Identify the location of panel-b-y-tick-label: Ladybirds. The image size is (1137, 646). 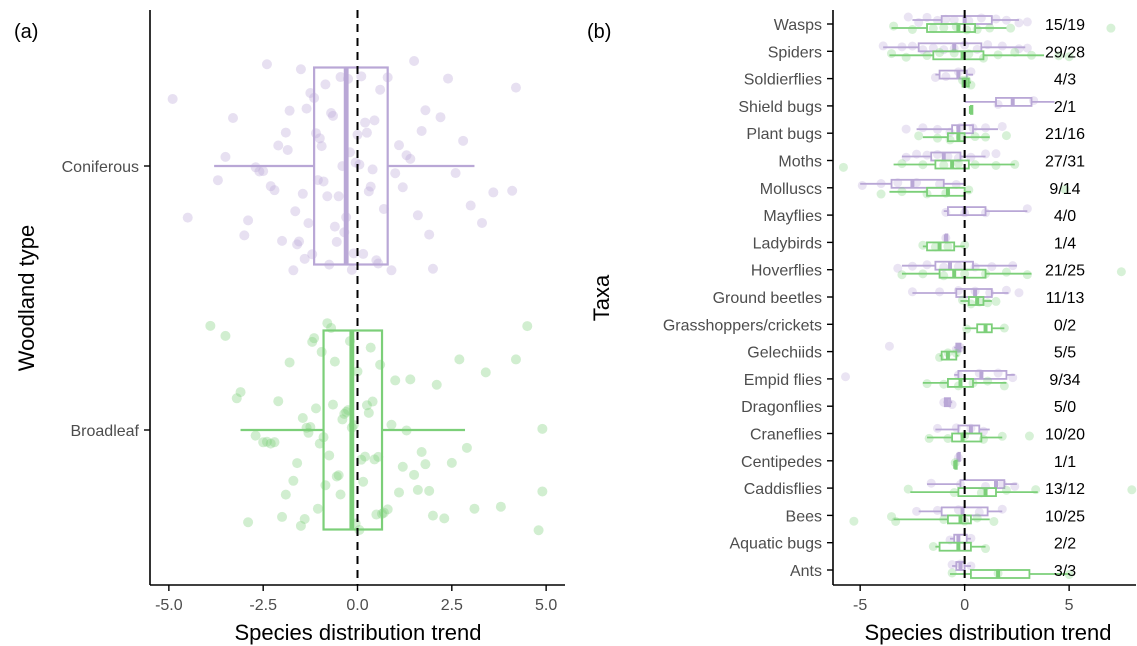
(787, 243).